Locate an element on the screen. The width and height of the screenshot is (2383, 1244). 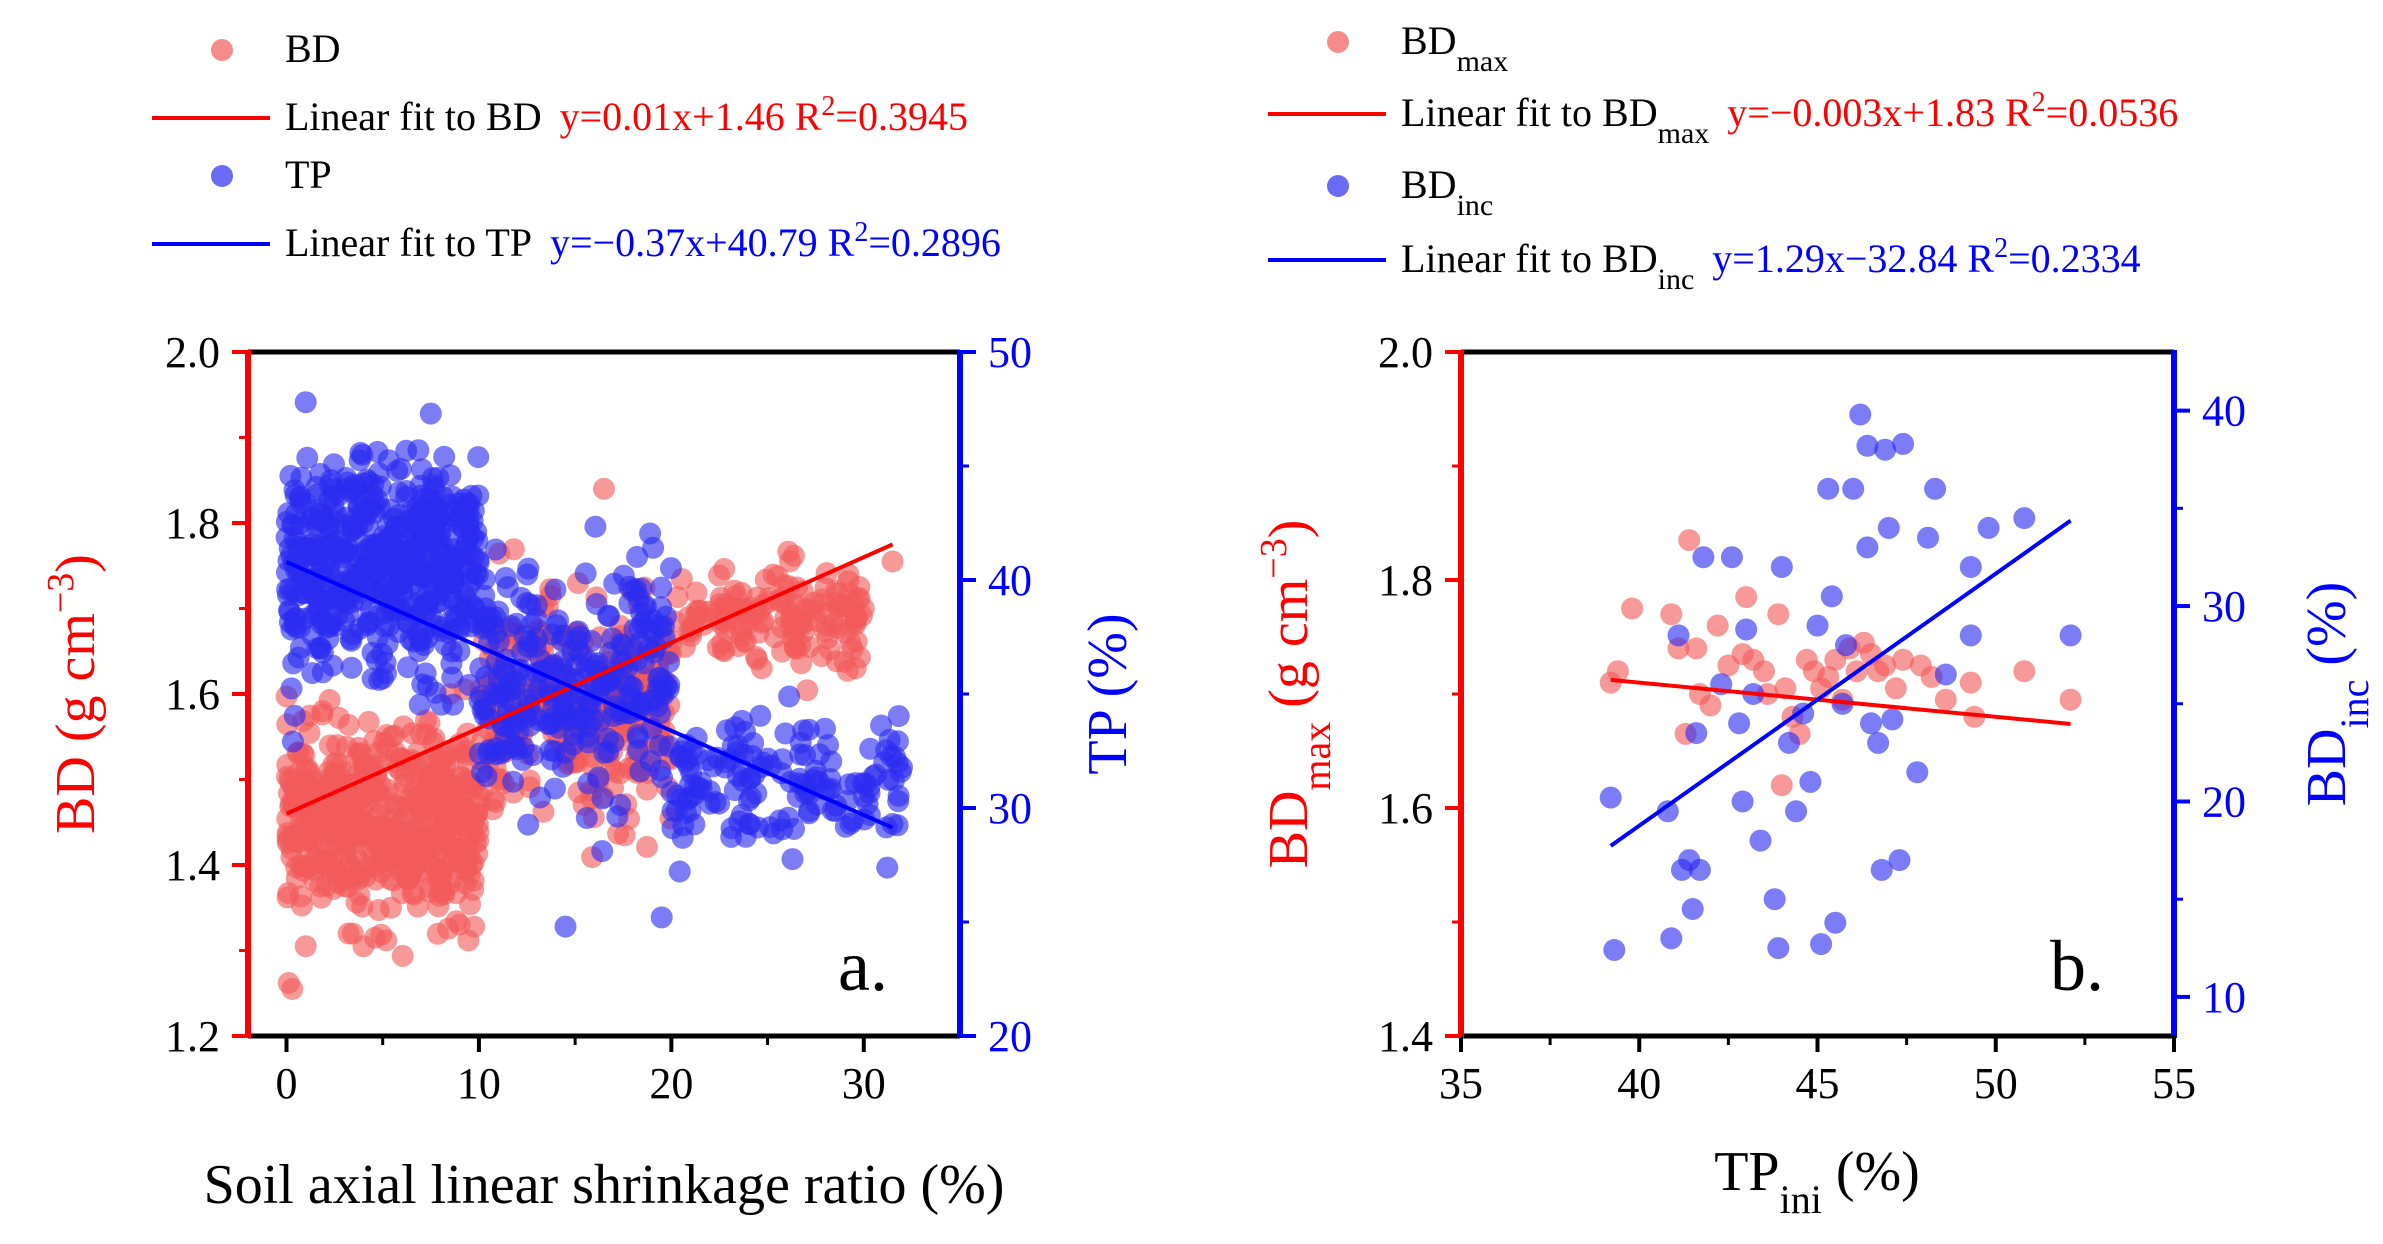
legend-label-tp: TP is located at coordinates (308, 174).